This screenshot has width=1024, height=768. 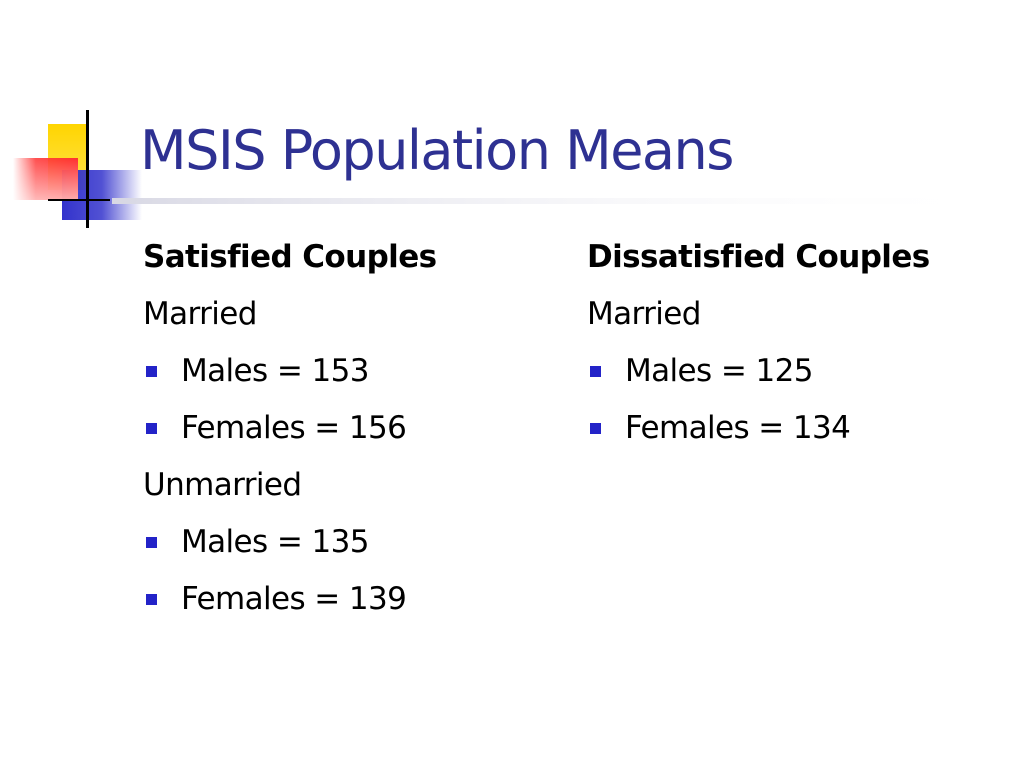 What do you see at coordinates (358, 570) in the screenshot?
I see `bullet-list-unmarried: Males = 135 Females = 139` at bounding box center [358, 570].